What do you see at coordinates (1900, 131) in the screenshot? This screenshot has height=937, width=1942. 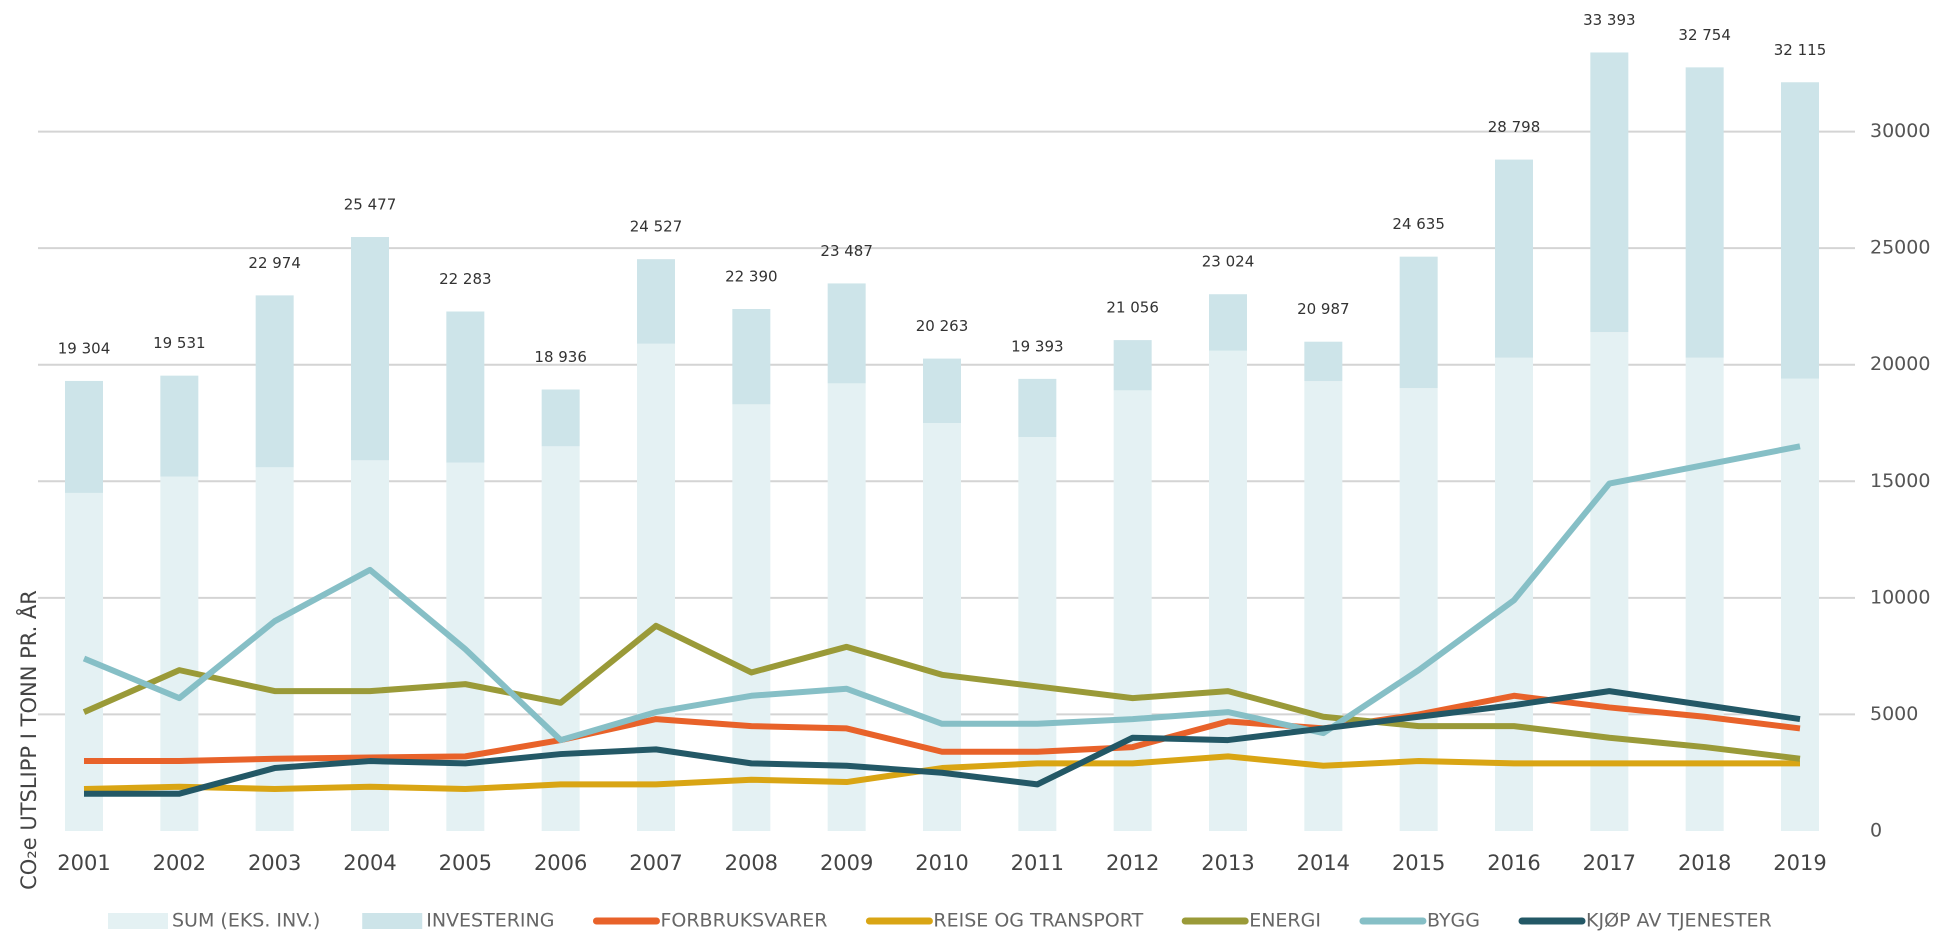 I see `y-tick-label: 30000` at bounding box center [1900, 131].